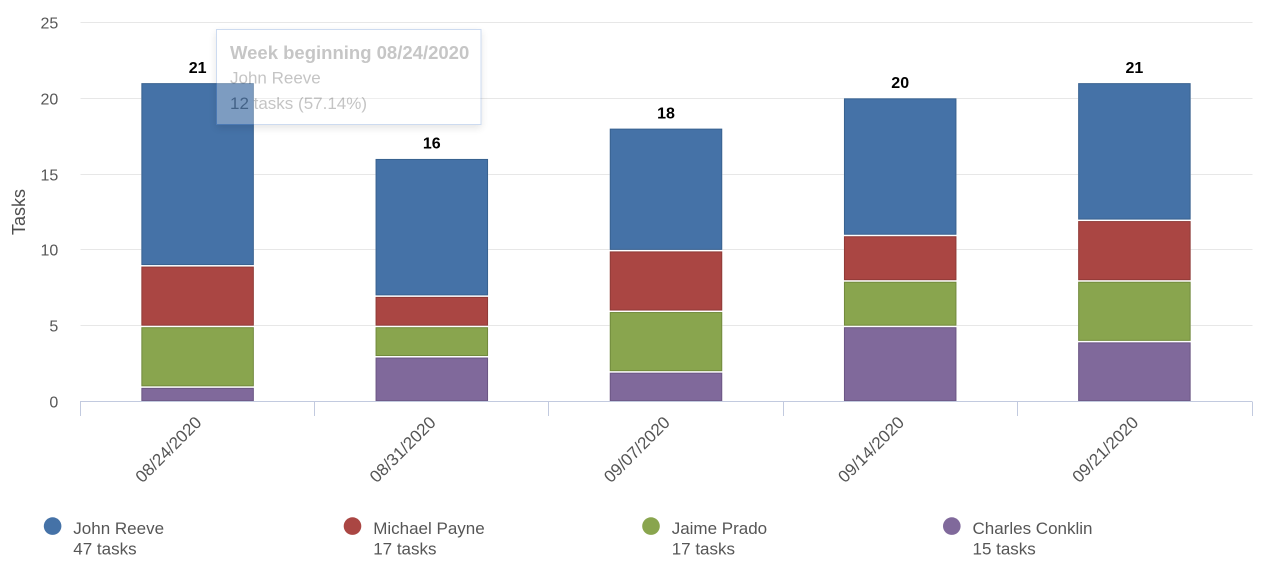 Image resolution: width=1262 pixels, height=569 pixels. Describe the element at coordinates (1004, 548) in the screenshot. I see `svg-text: 15 tasks` at that location.